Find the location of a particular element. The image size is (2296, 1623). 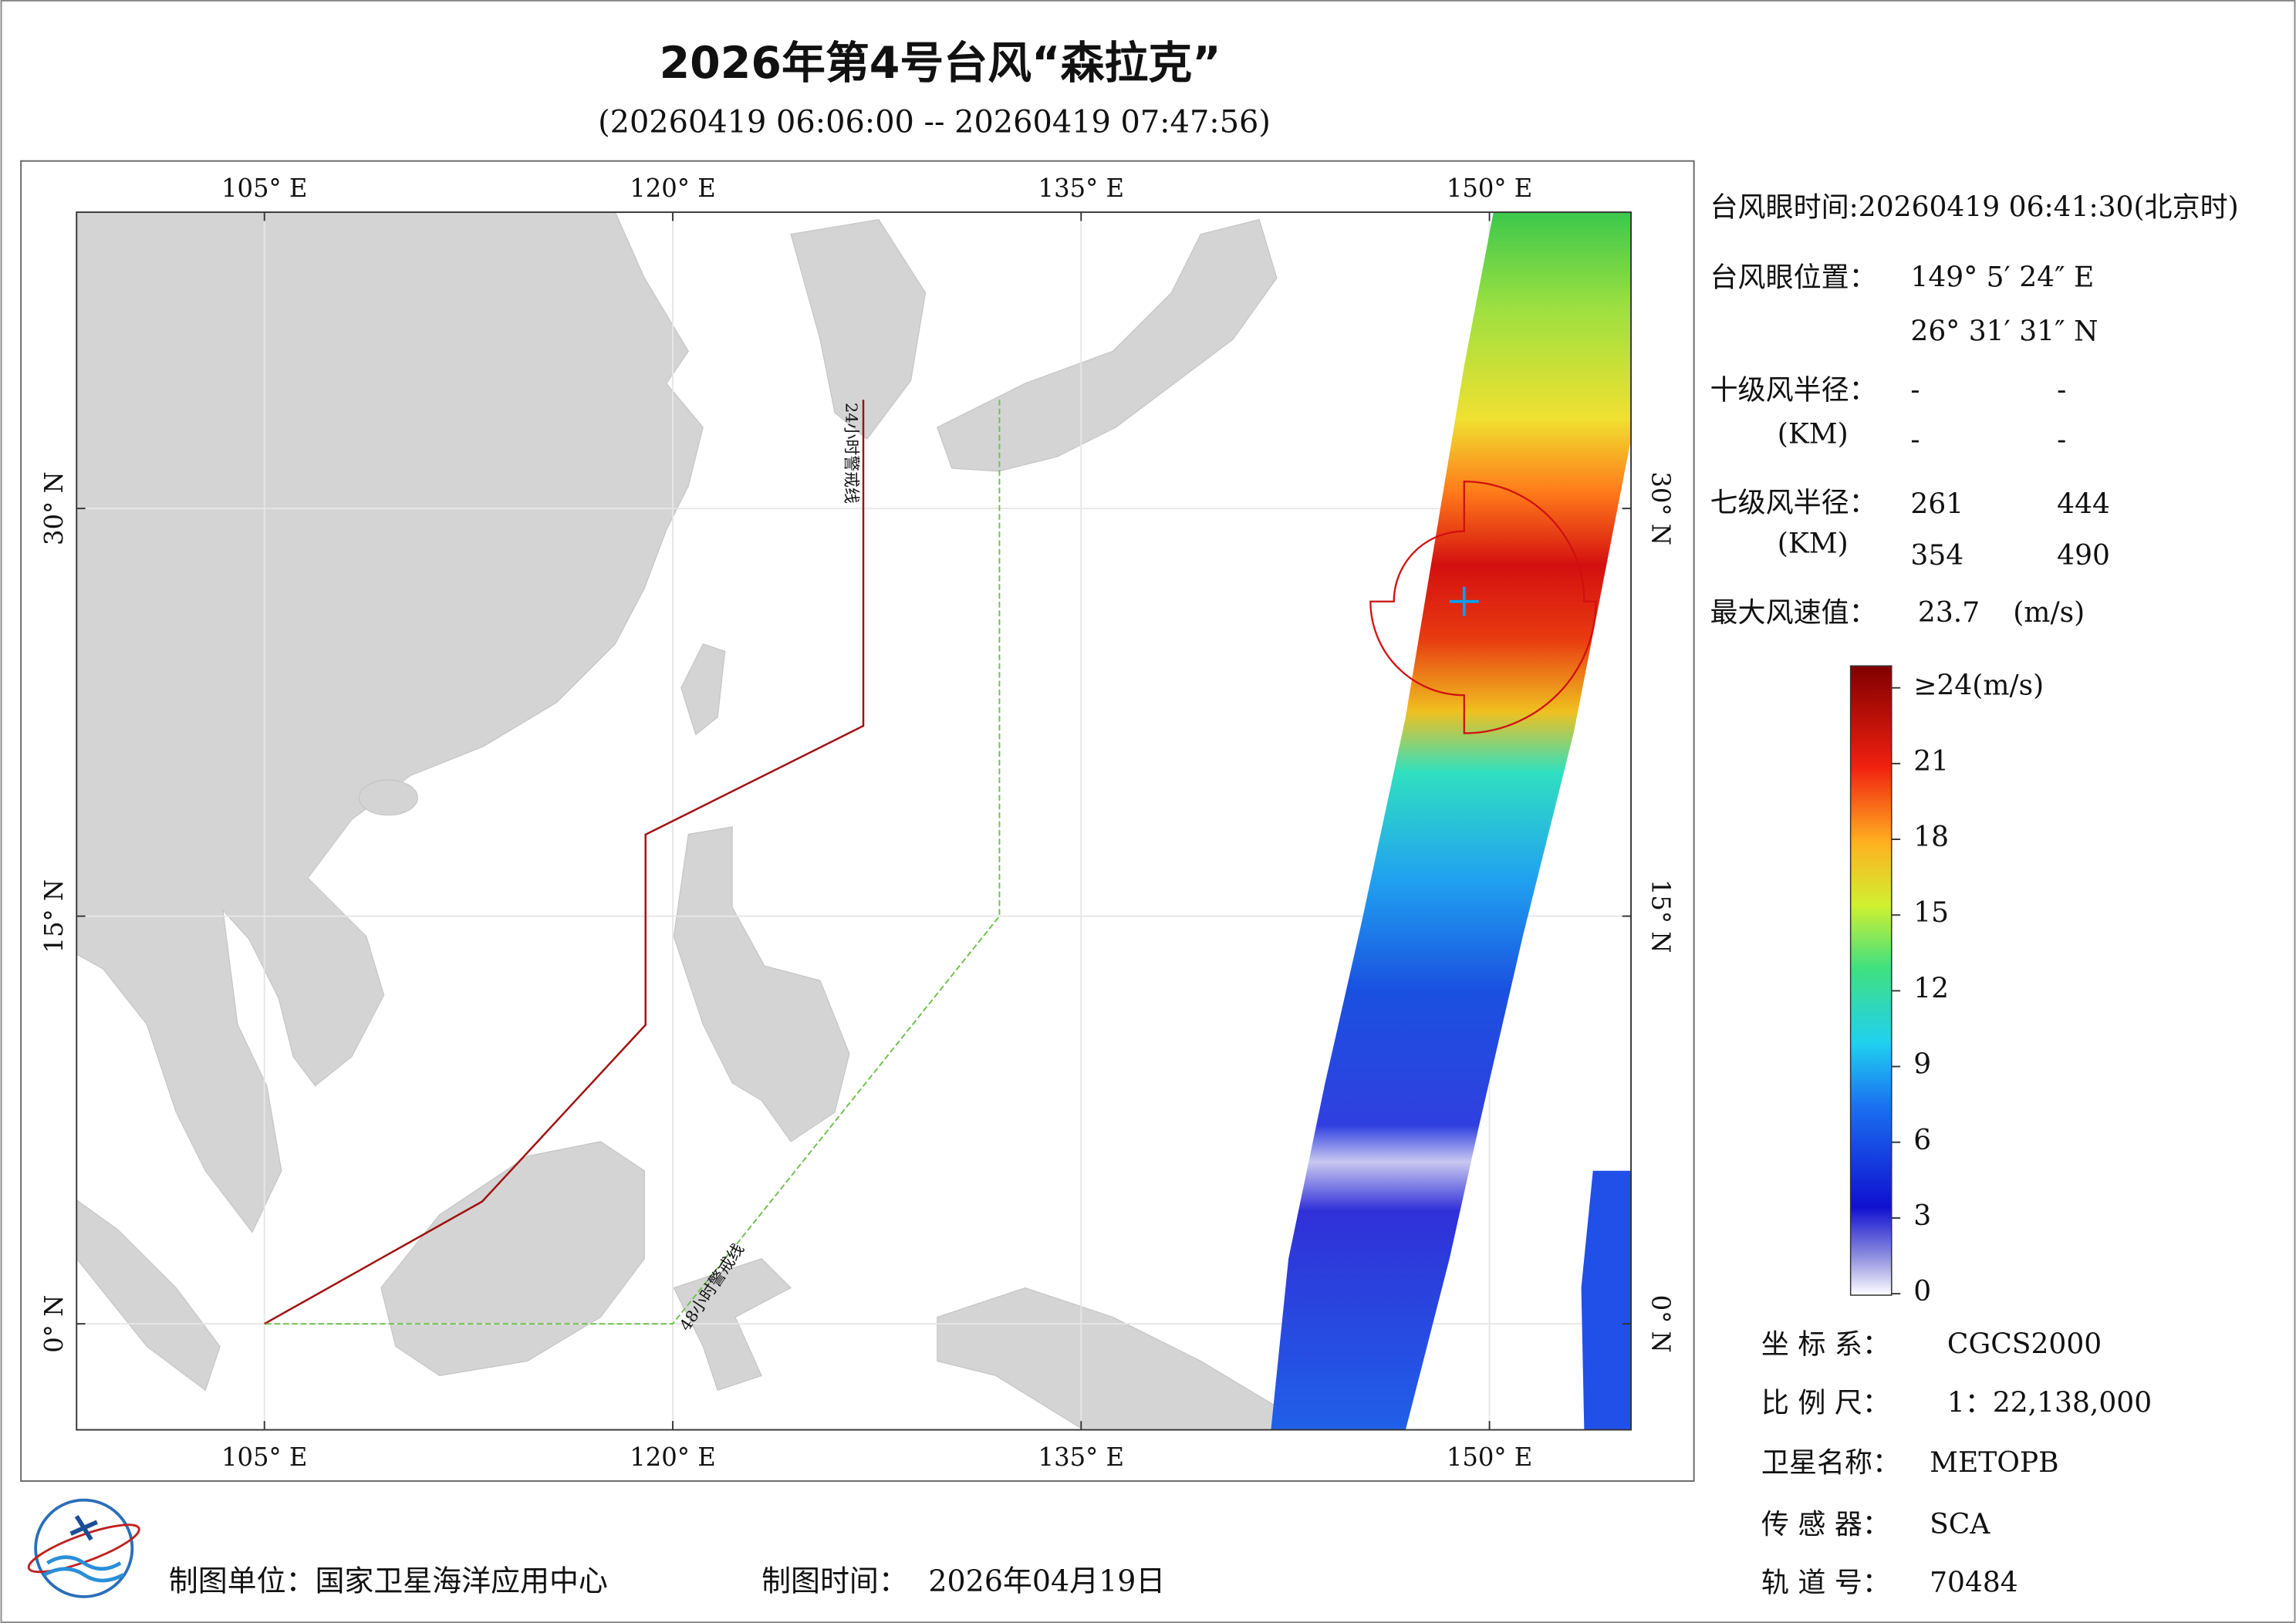

colorbar-tick-label: 0 is located at coordinates (1922, 1292).